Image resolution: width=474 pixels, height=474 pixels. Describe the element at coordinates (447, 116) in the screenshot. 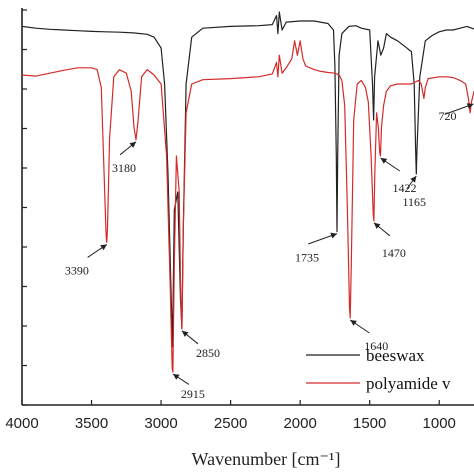

I see `annotation-label: 720` at that location.